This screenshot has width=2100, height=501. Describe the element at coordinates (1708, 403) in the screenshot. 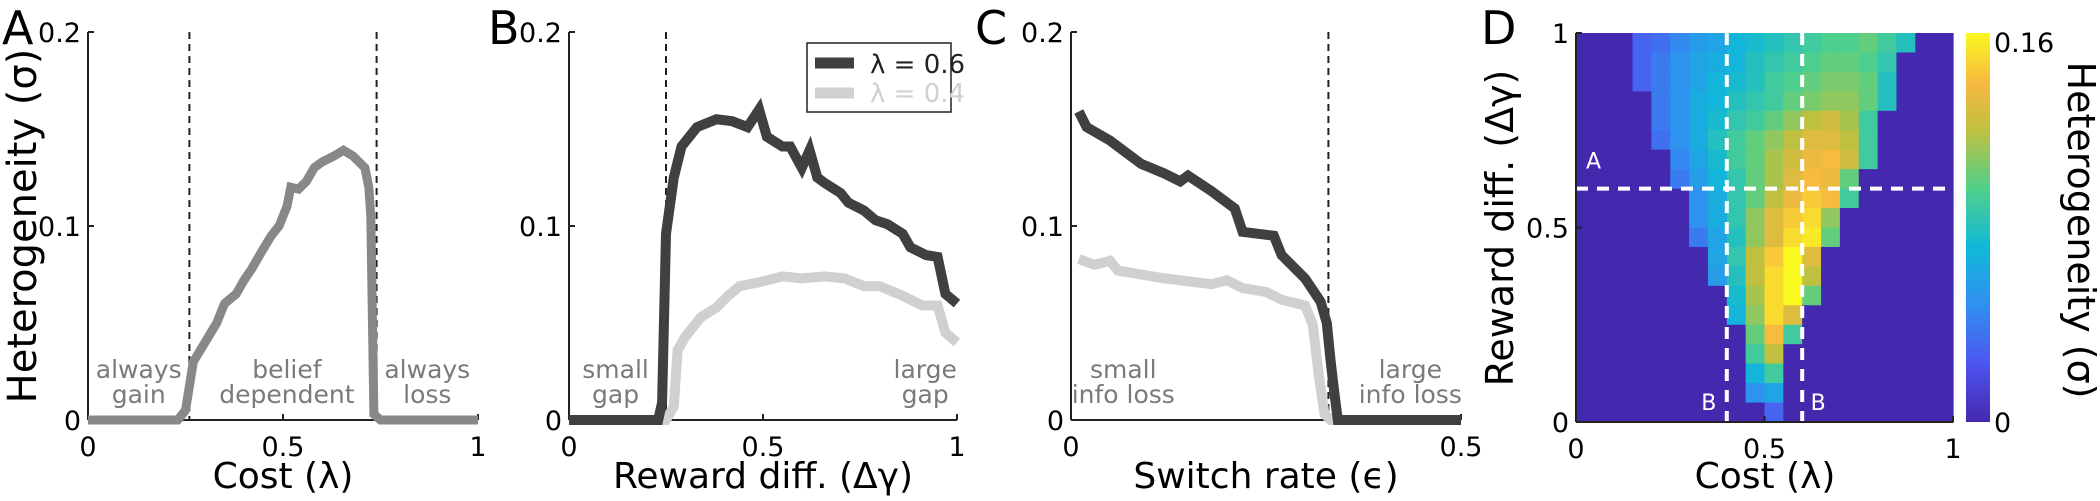

I see `guide-label: B` at that location.